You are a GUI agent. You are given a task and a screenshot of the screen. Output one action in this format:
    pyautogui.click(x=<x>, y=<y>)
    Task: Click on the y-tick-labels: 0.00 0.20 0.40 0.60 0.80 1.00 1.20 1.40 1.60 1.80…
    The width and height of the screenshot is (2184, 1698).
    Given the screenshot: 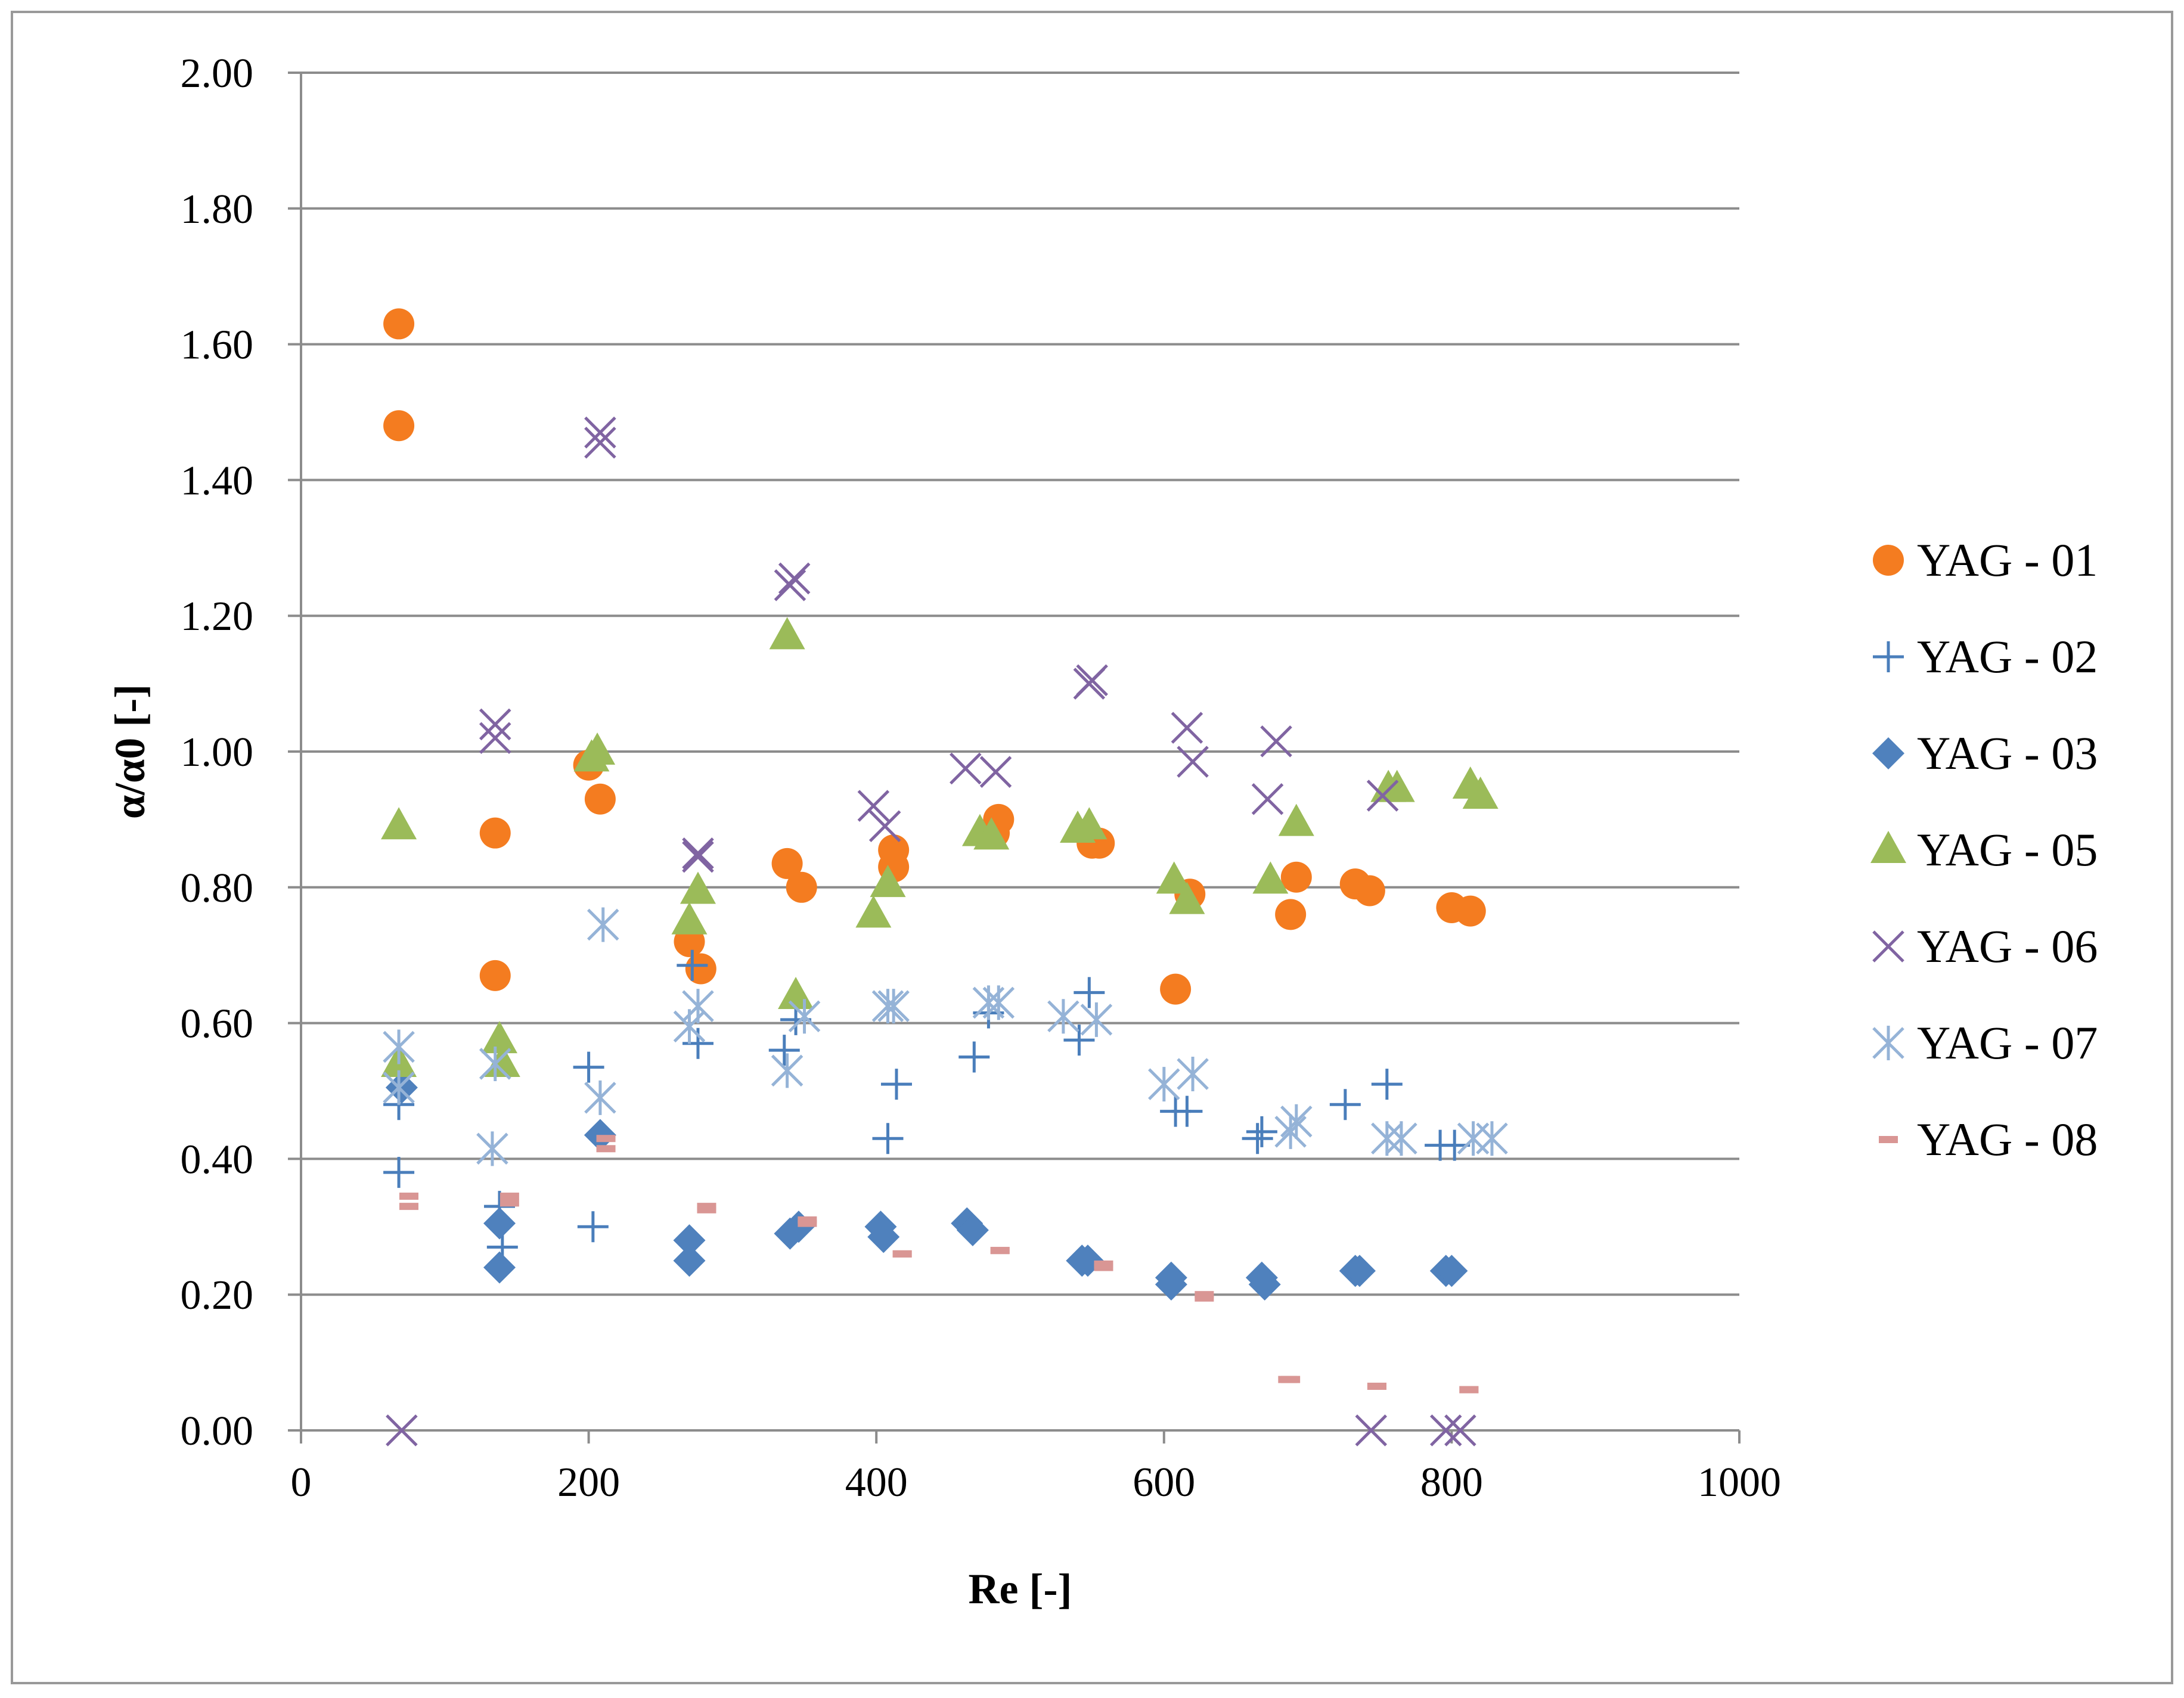 What is the action you would take?
    pyautogui.click(x=217, y=752)
    